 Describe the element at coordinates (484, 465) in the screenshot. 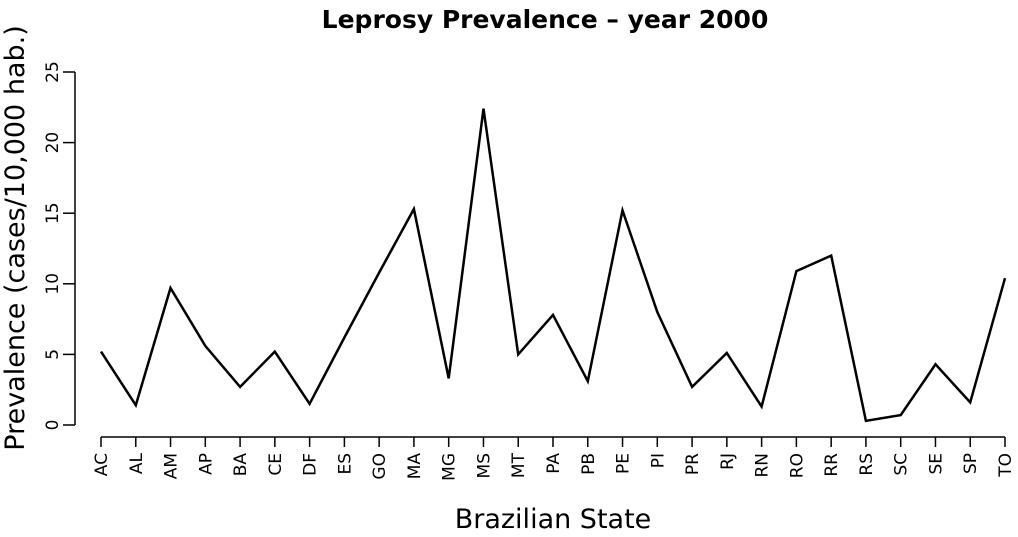

I see `x-tick-label: MS` at that location.